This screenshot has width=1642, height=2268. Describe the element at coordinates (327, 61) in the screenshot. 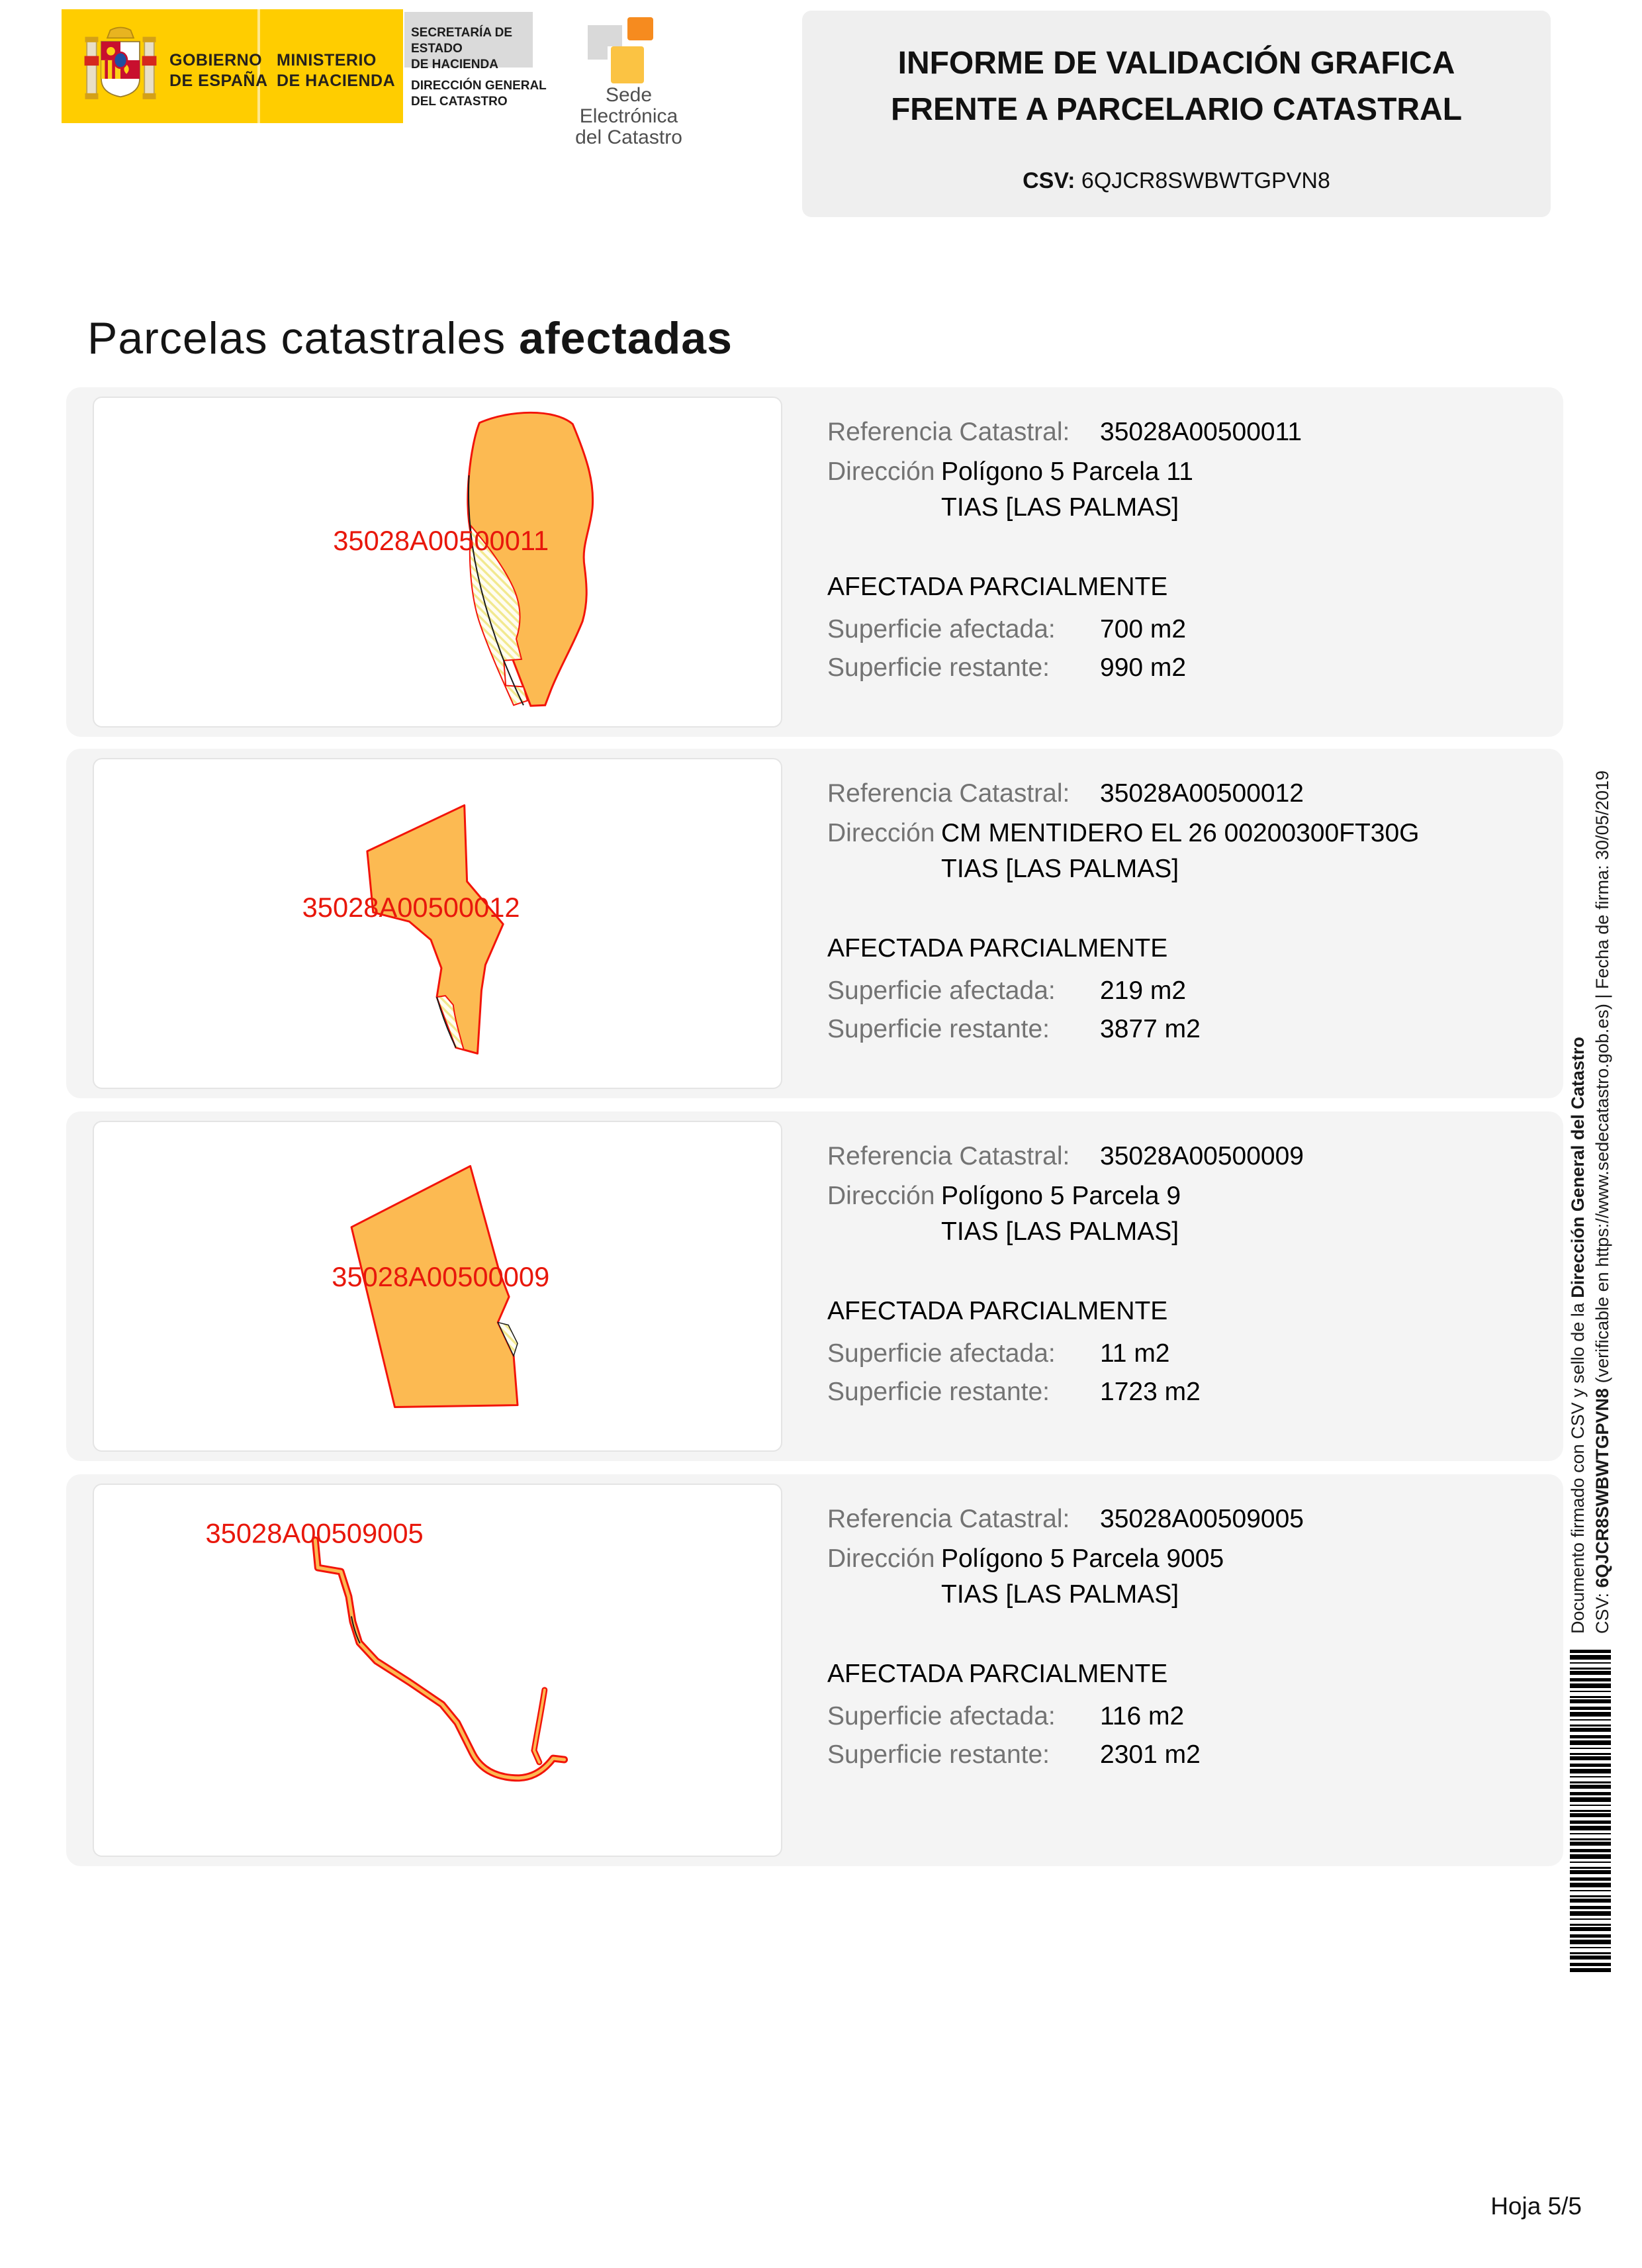

I see `ministerio-line1: MINISTERIO` at that location.